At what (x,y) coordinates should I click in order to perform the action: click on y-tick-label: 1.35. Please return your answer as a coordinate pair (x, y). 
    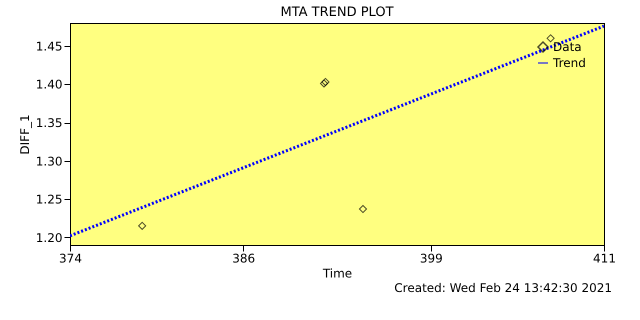
    Looking at the image, I should click on (49, 123).